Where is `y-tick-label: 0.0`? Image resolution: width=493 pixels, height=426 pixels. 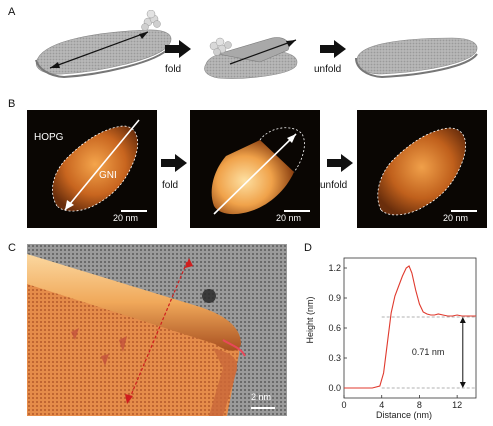
y-tick-label: 0.0 is located at coordinates (334, 388).